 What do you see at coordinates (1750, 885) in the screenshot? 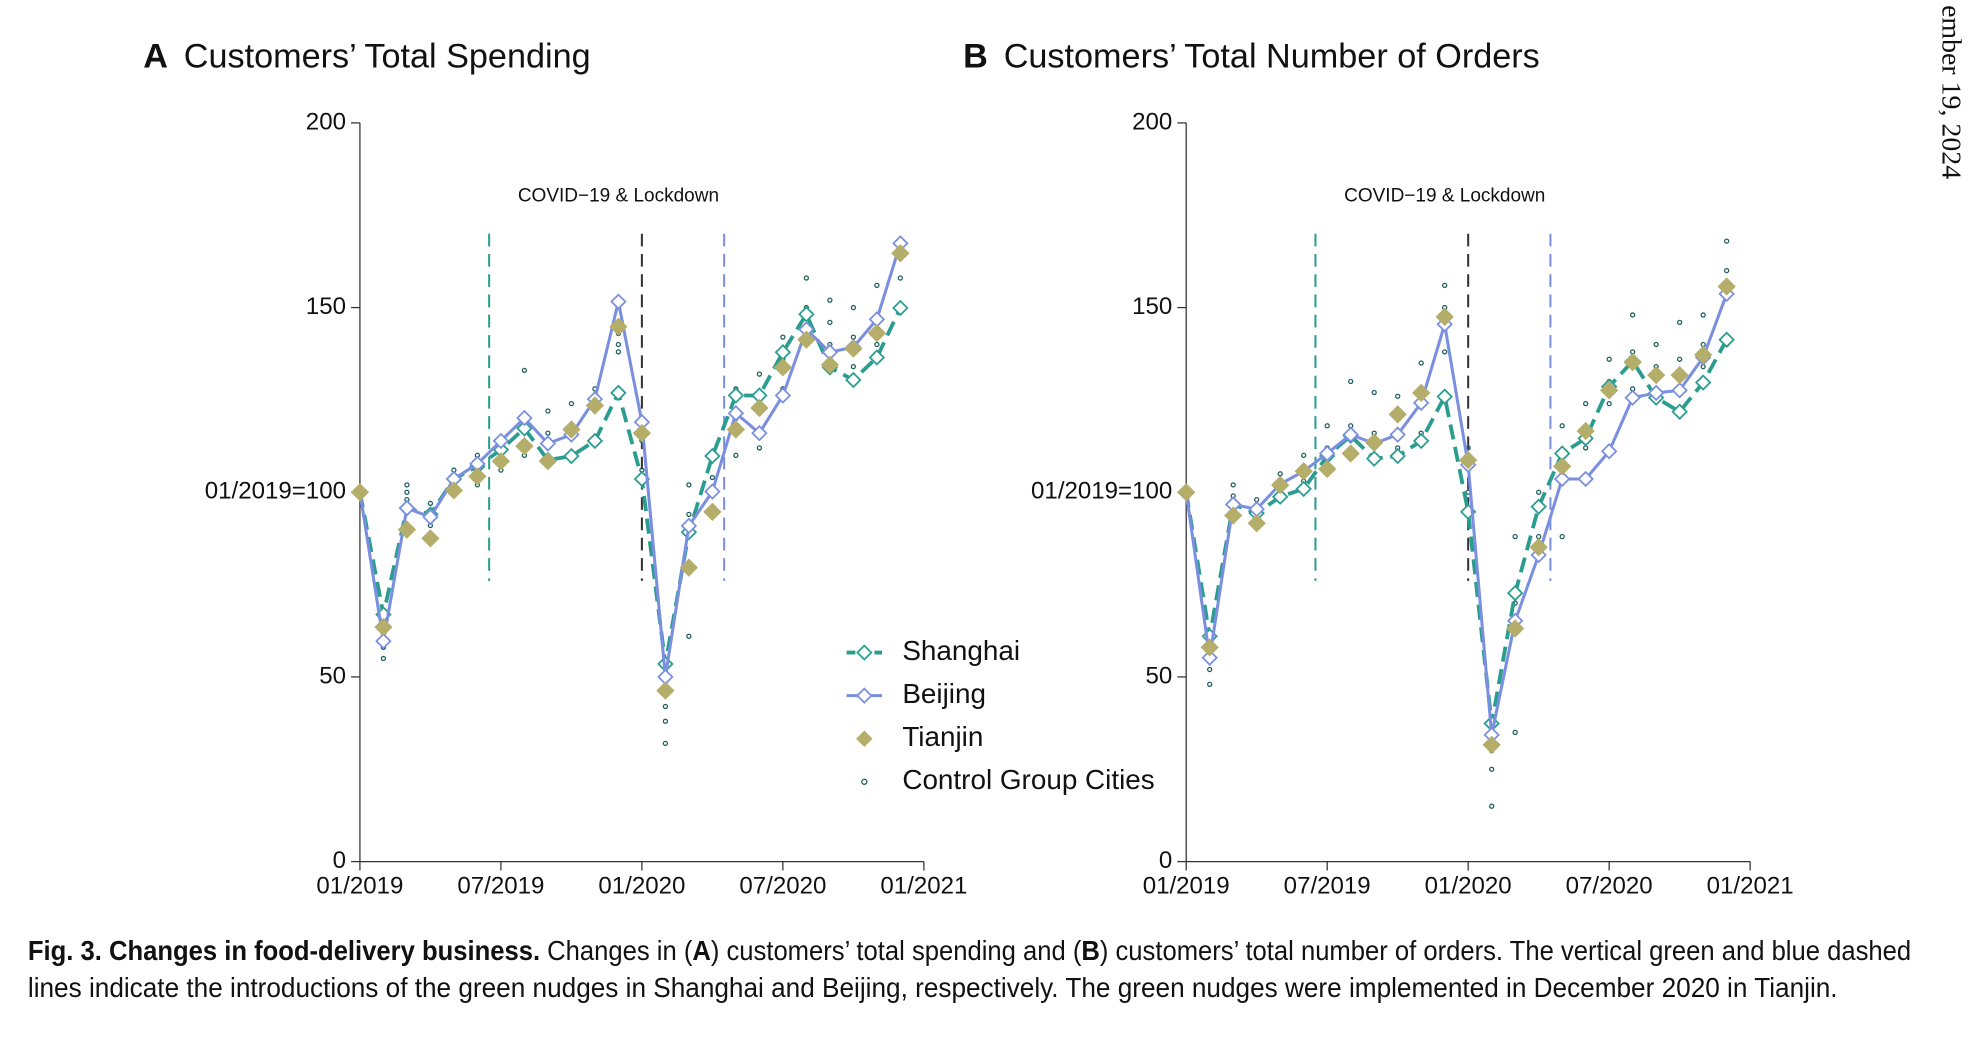
I see `x-tick-label: 01/2021` at bounding box center [1750, 885].